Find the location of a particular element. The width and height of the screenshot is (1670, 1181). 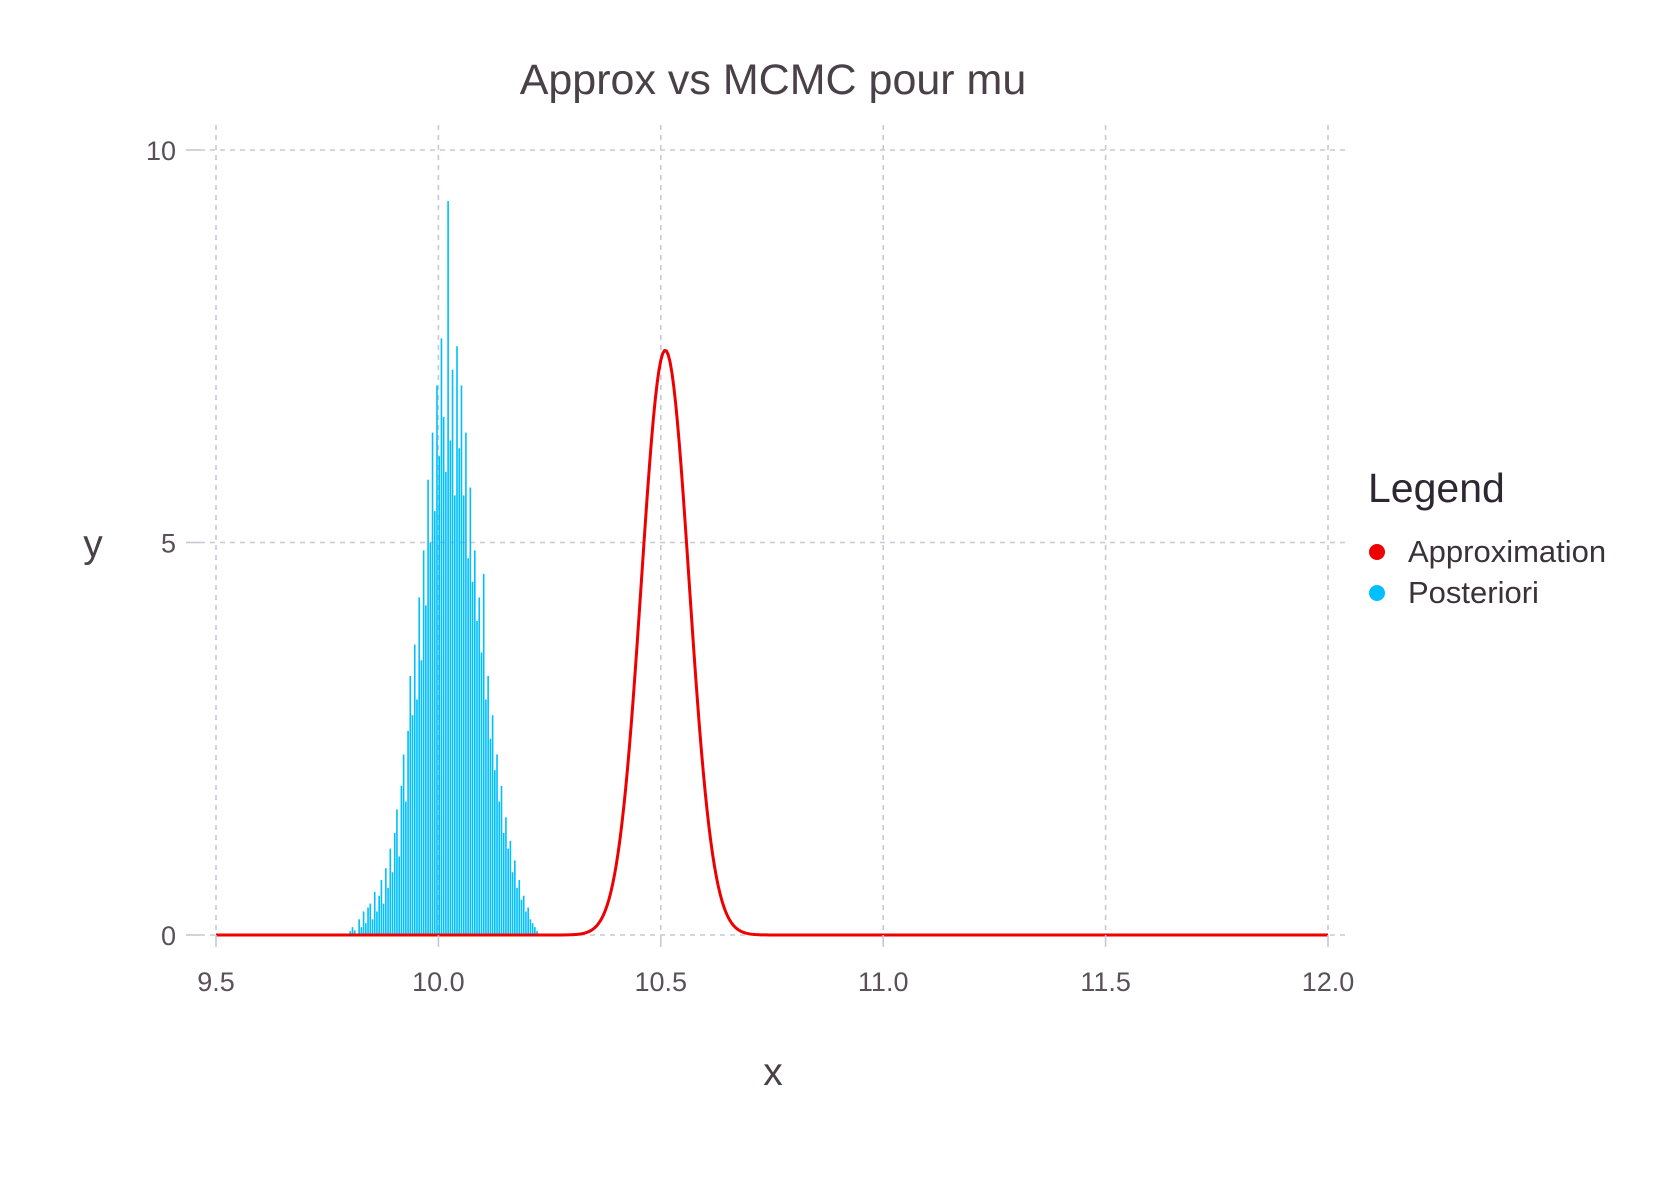

y-tick-label: 10 is located at coordinates (161, 151).